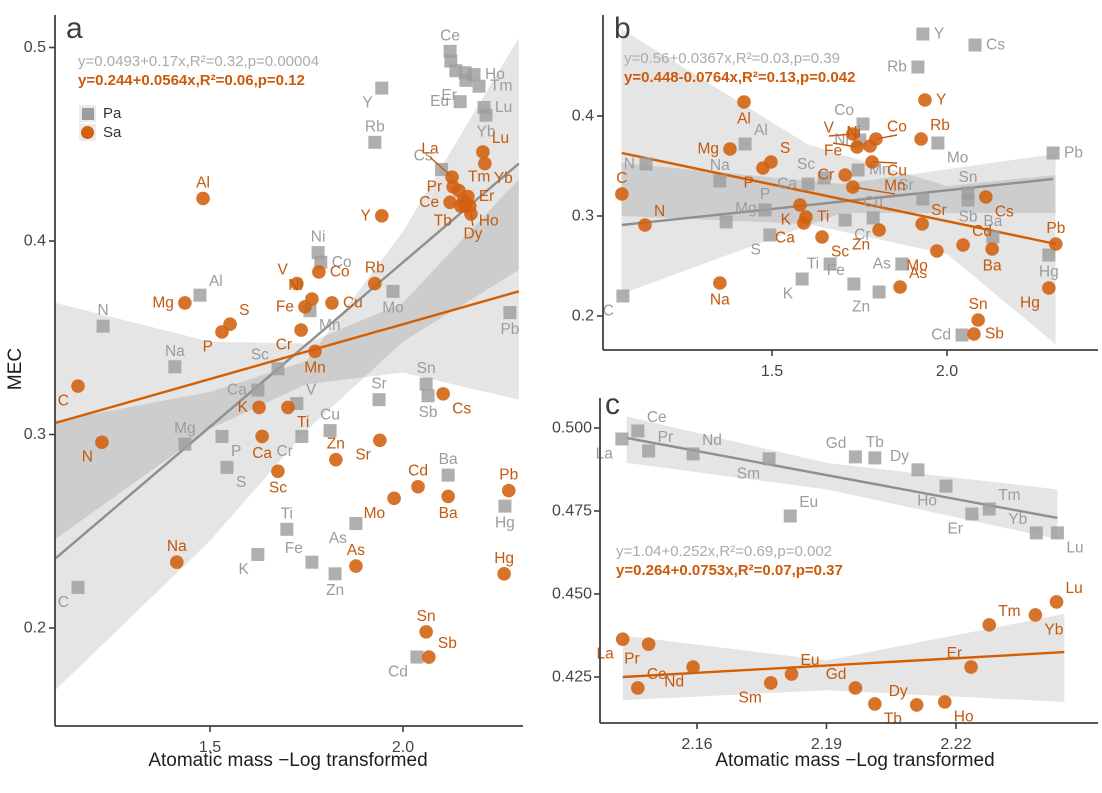  Describe the element at coordinates (1049, 271) in the screenshot. I see `panel-b-label-Pa-Hg: Hg` at that location.